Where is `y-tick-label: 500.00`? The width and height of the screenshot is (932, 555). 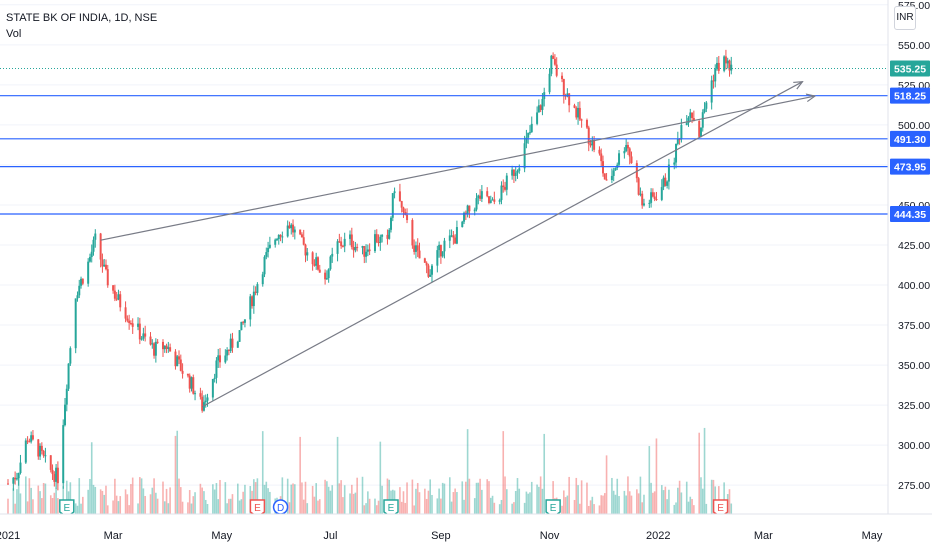 y-tick-label: 500.00 is located at coordinates (914, 126).